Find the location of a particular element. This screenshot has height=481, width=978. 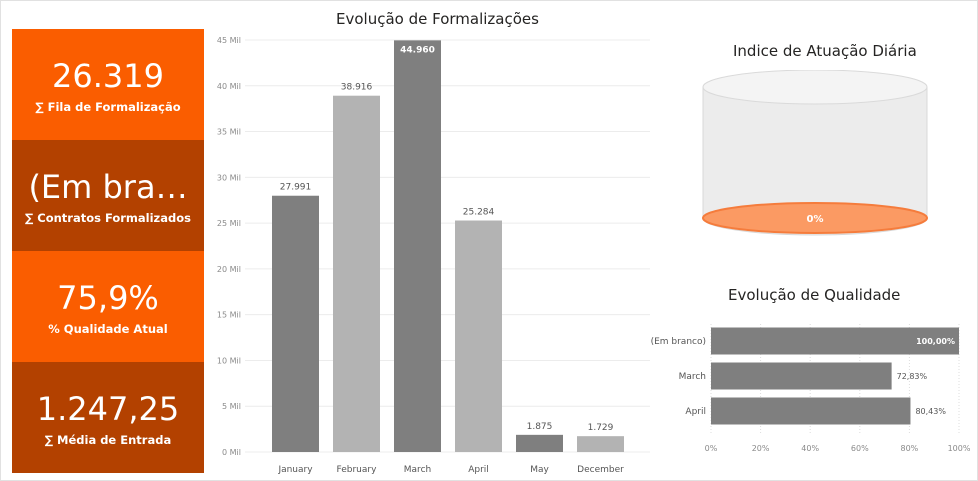

cylinder-top is located at coordinates (815, 87).